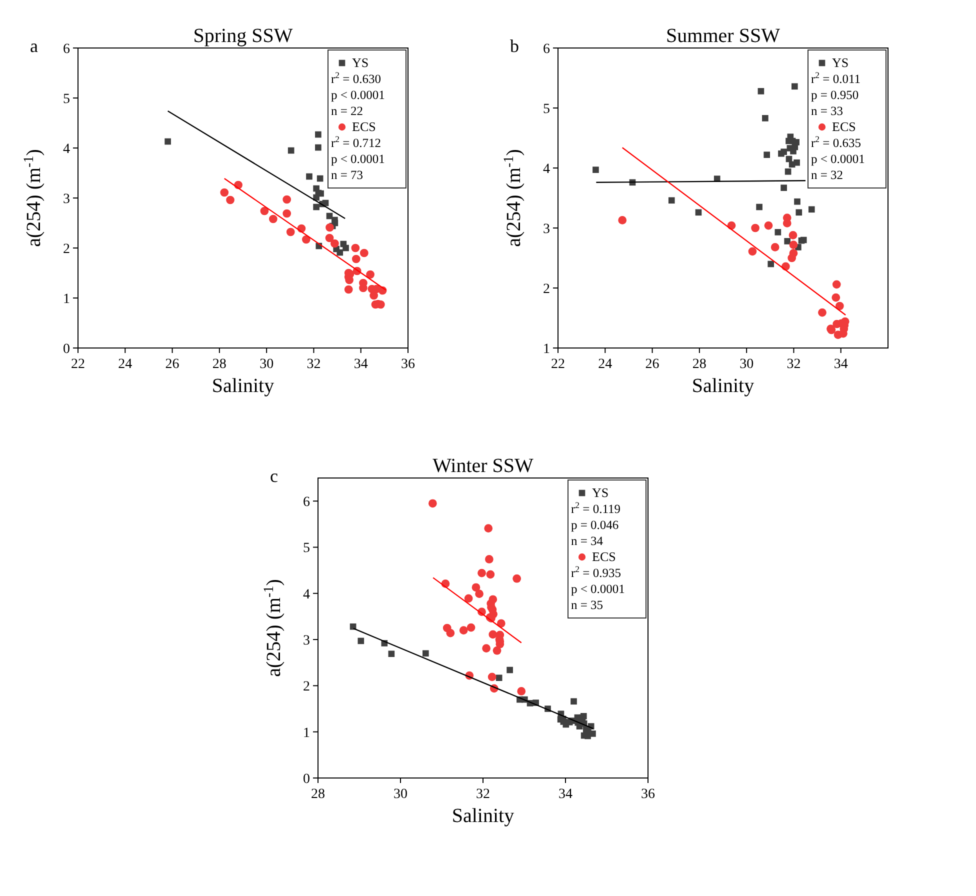 The height and width of the screenshot is (896, 976). What do you see at coordinates (483, 466) in the screenshot?
I see `chart-title: Winter SSW` at bounding box center [483, 466].